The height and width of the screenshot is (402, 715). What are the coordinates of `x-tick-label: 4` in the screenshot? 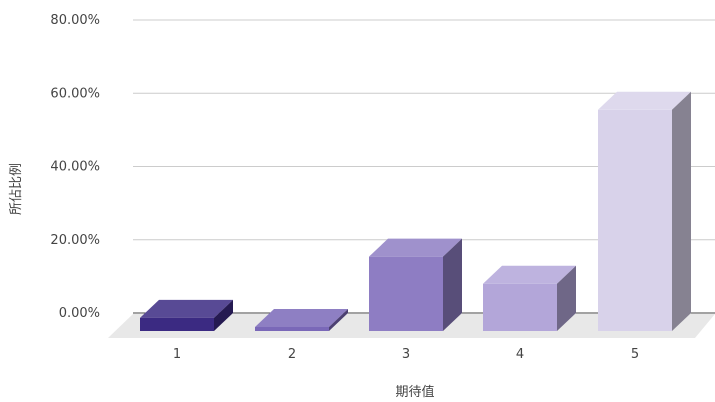 It's located at (520, 354).